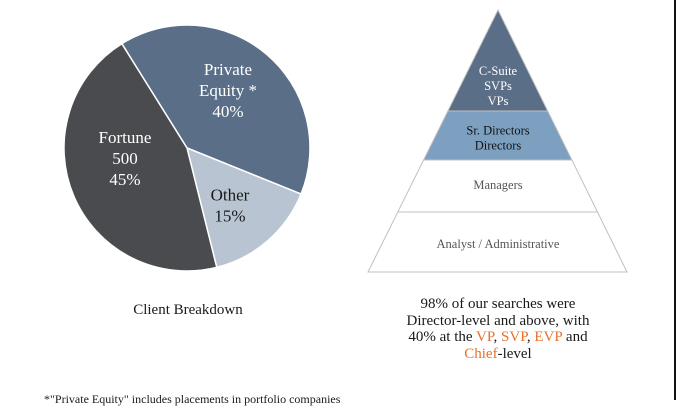 The image size is (676, 407). I want to click on pie-label-1: Other 15%, so click(230, 206).